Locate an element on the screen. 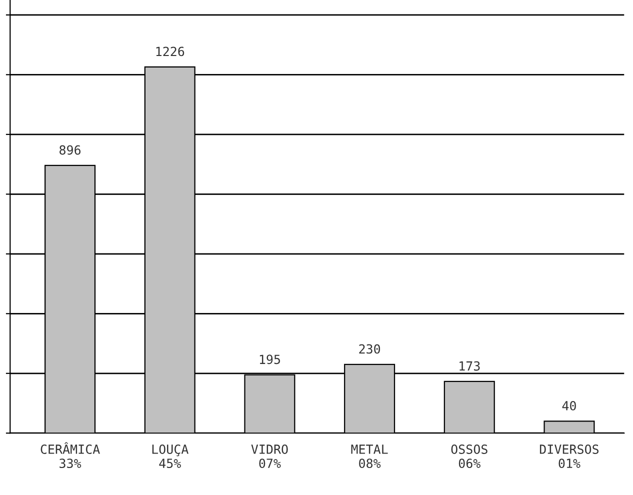 The height and width of the screenshot is (495, 633). data-label: 173 is located at coordinates (470, 366).